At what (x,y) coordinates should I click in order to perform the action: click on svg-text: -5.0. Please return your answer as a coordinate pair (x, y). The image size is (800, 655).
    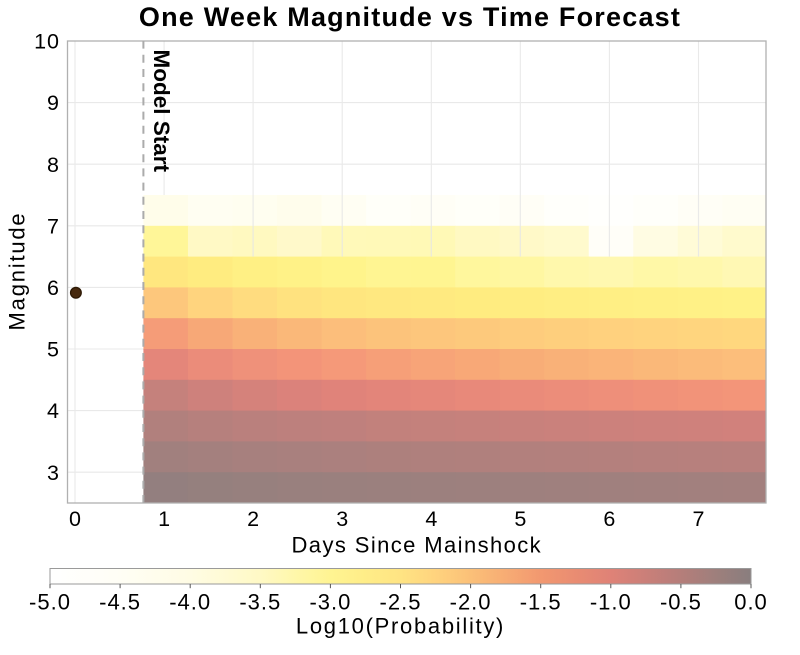
    Looking at the image, I should click on (50, 602).